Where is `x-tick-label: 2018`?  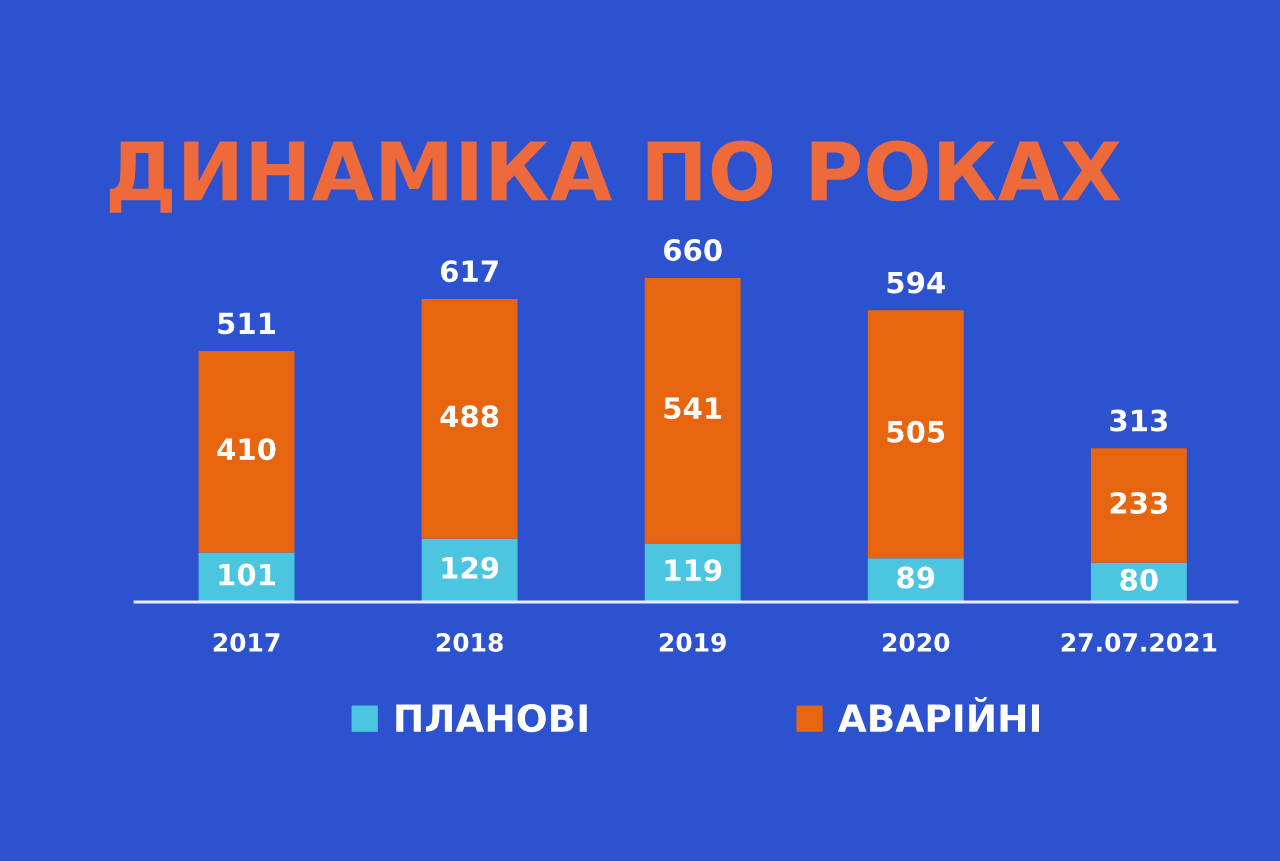
x-tick-label: 2018 is located at coordinates (469, 642).